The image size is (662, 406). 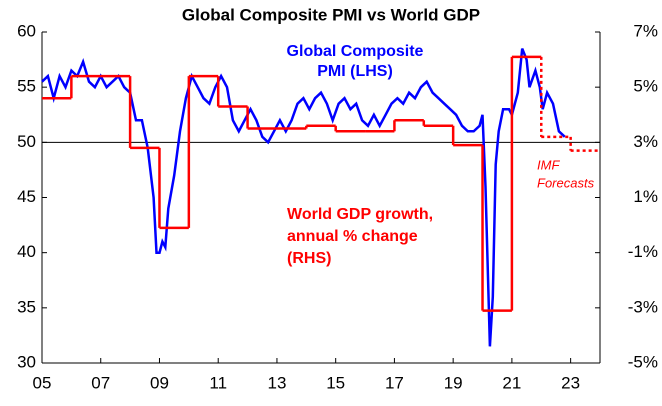 I want to click on x-tick-label: 11, so click(x=218, y=382).